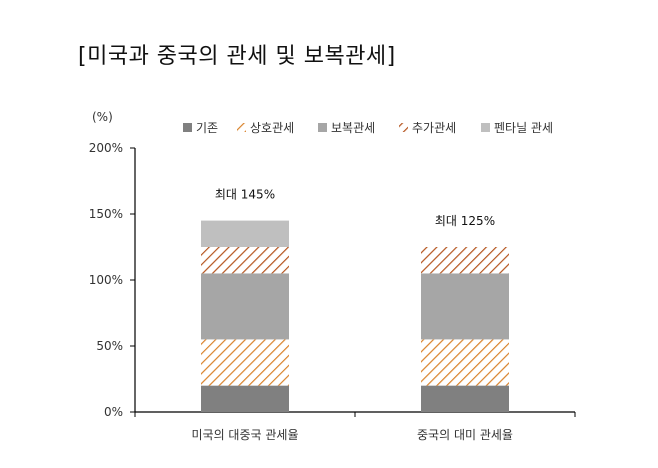 The height and width of the screenshot is (468, 658). I want to click on legend-label: 보복관세, so click(353, 128).